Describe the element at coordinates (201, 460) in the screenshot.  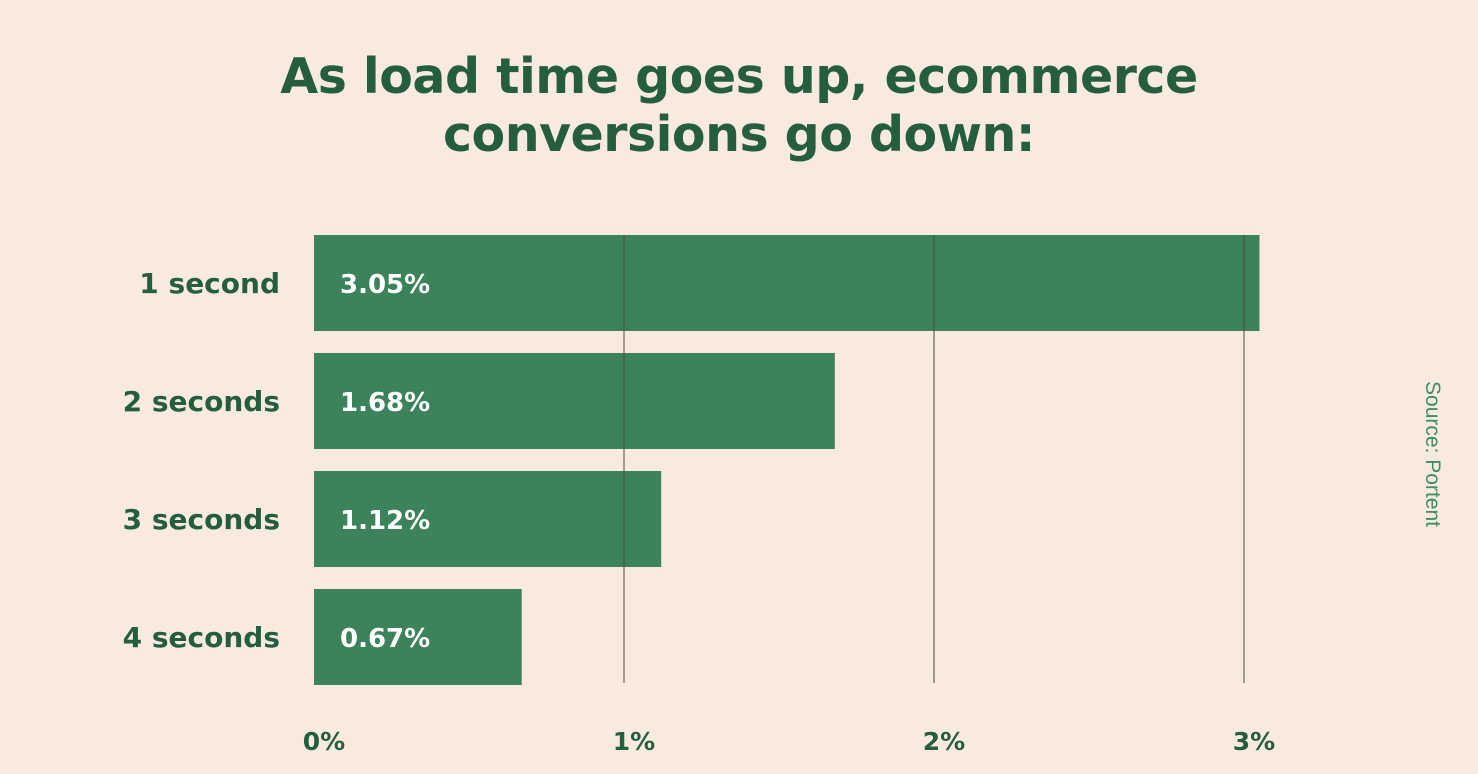
I see `category-labels-group: 1 second 2 seconds 3 seconds 4 seconds` at that location.